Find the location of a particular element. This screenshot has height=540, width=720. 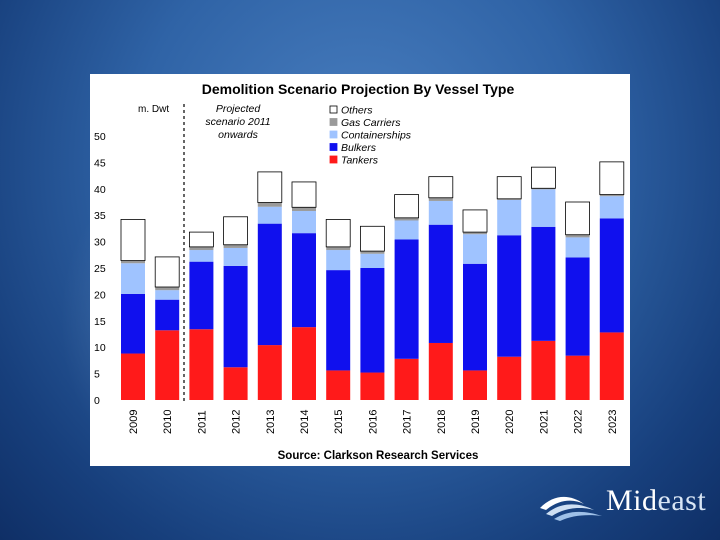

x-tick-label: 2014 is located at coordinates (305, 422).